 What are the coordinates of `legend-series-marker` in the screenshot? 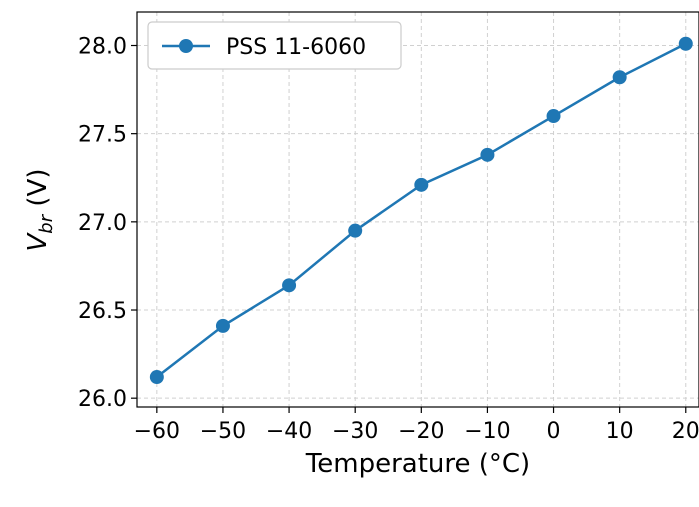 It's located at (186, 46).